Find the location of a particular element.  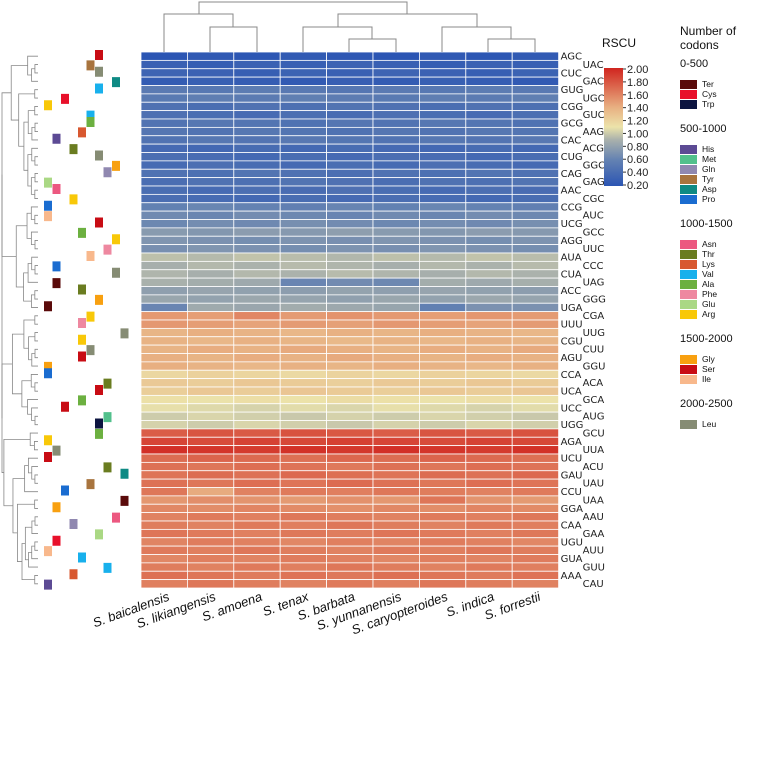

amino-acid-his-marker is located at coordinates (56, 138).